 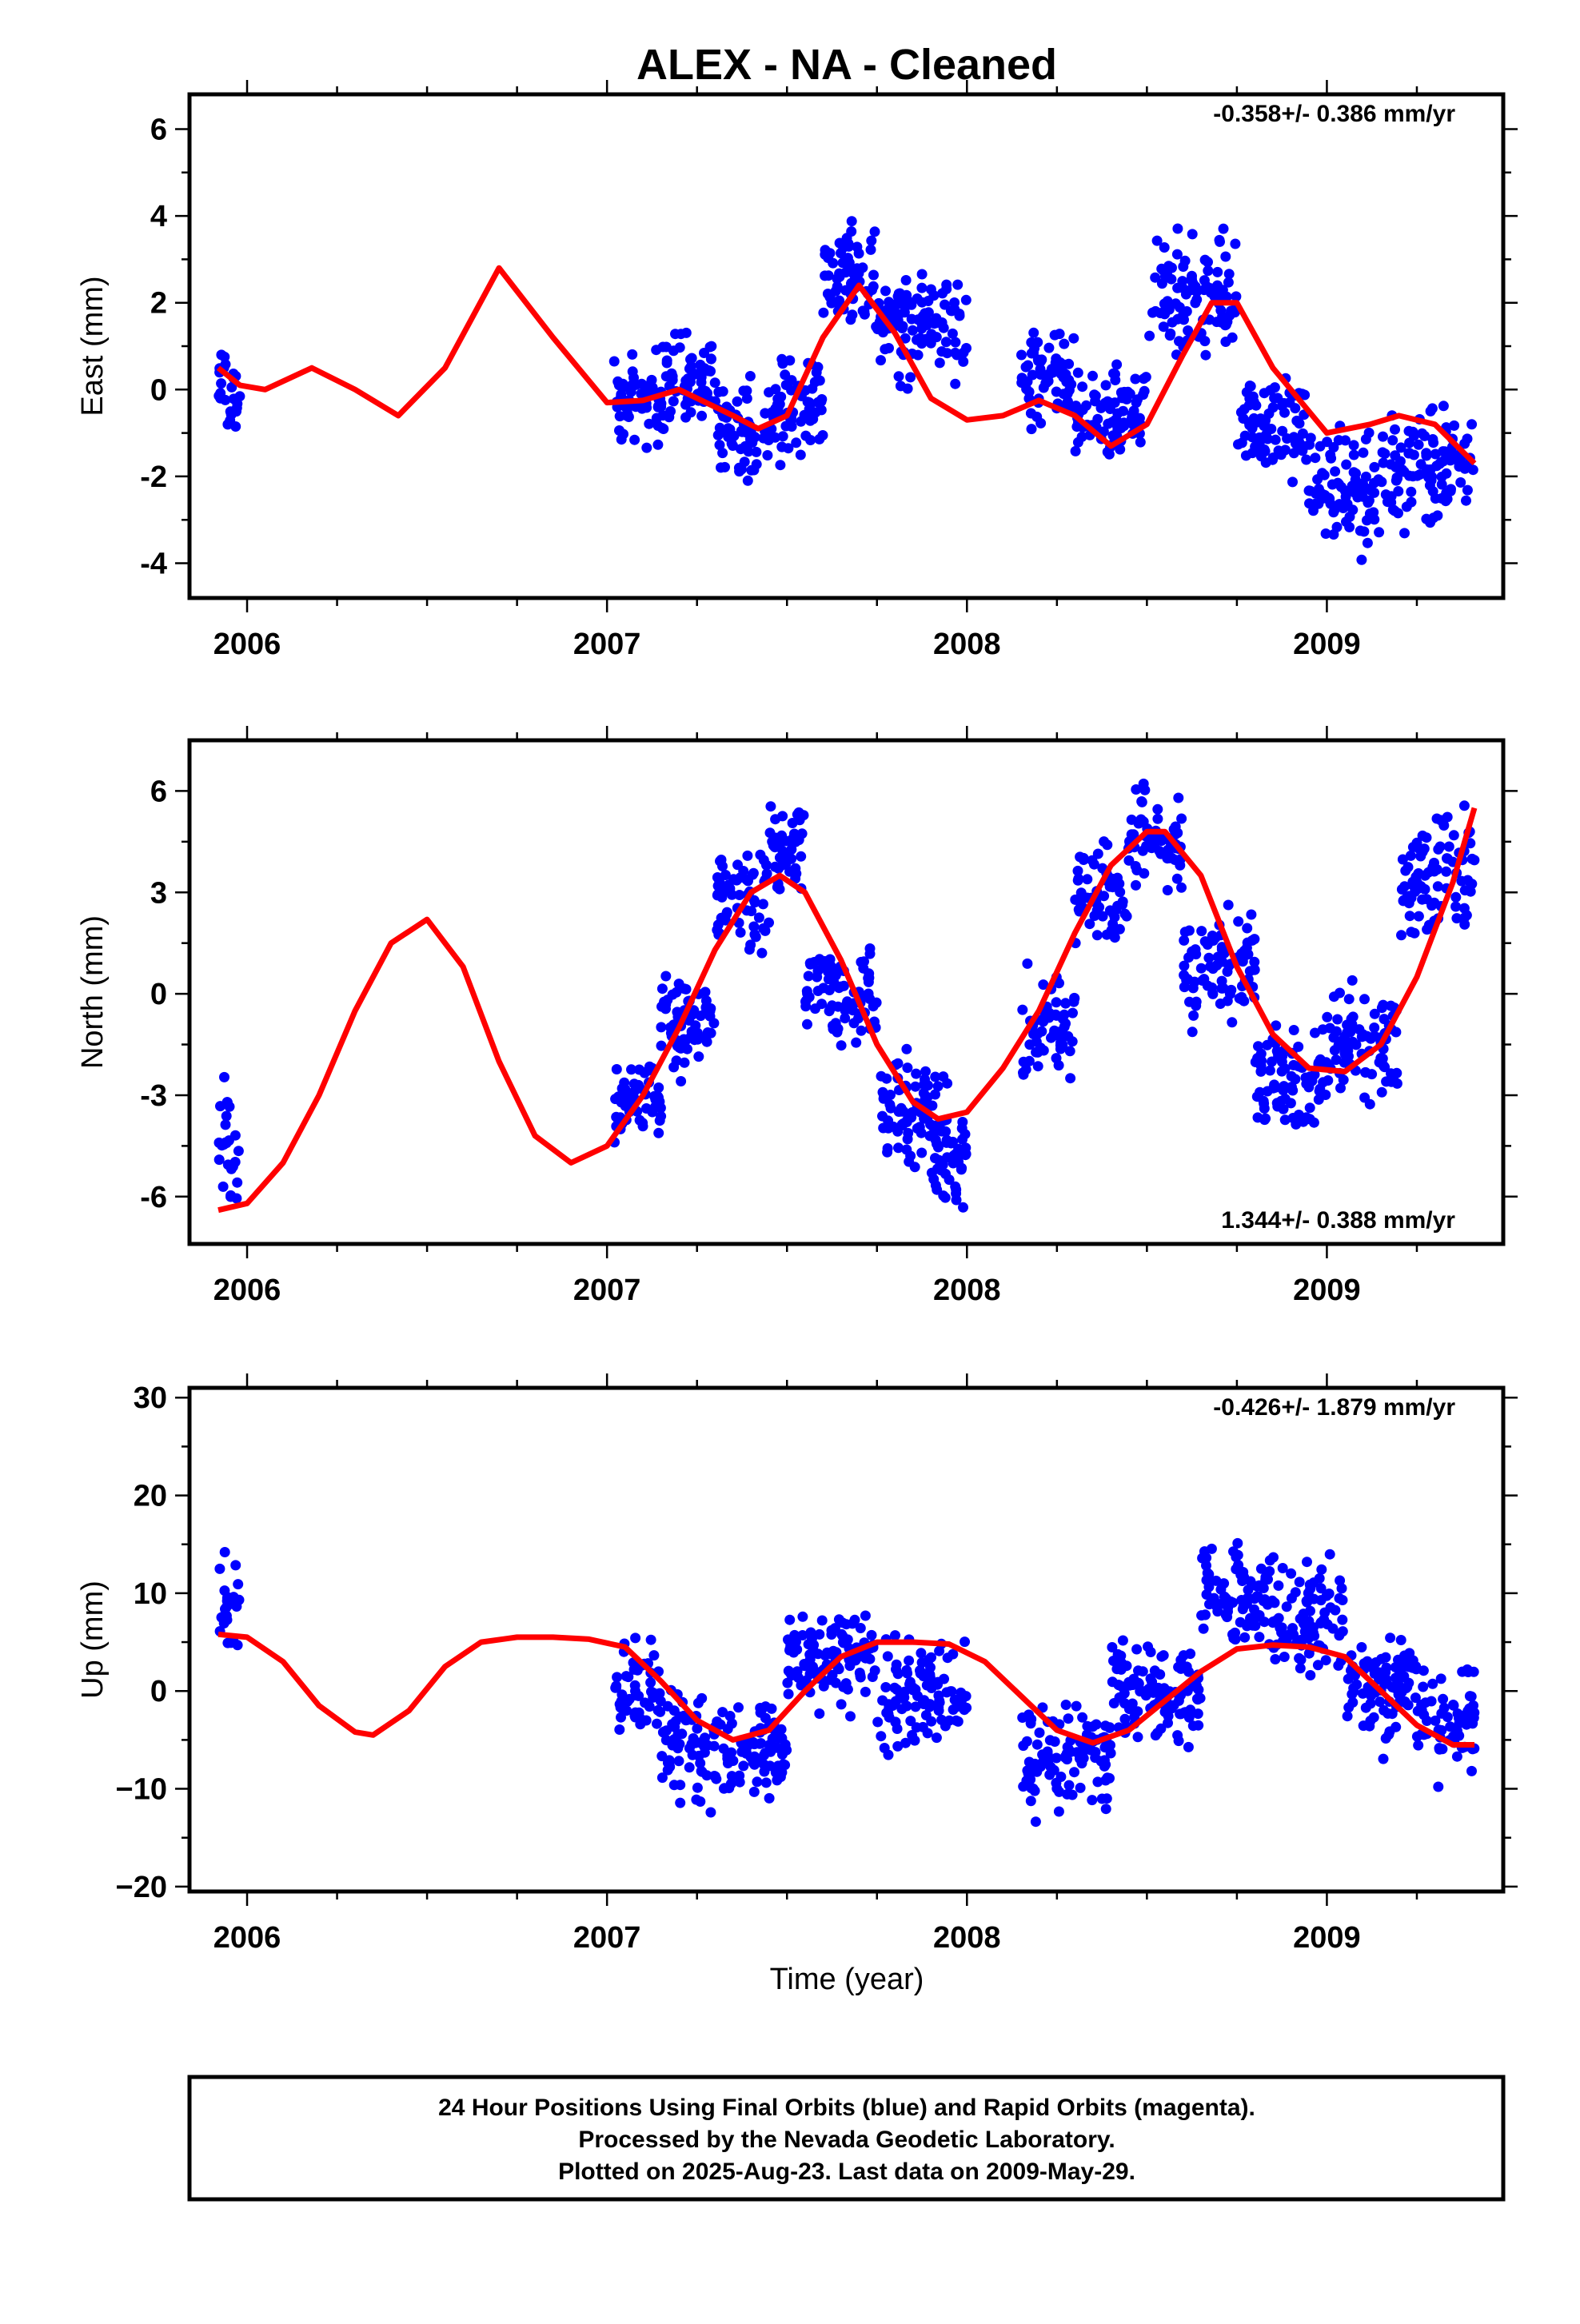 I want to click on y-axis-label: North (mm), so click(x=93, y=992).